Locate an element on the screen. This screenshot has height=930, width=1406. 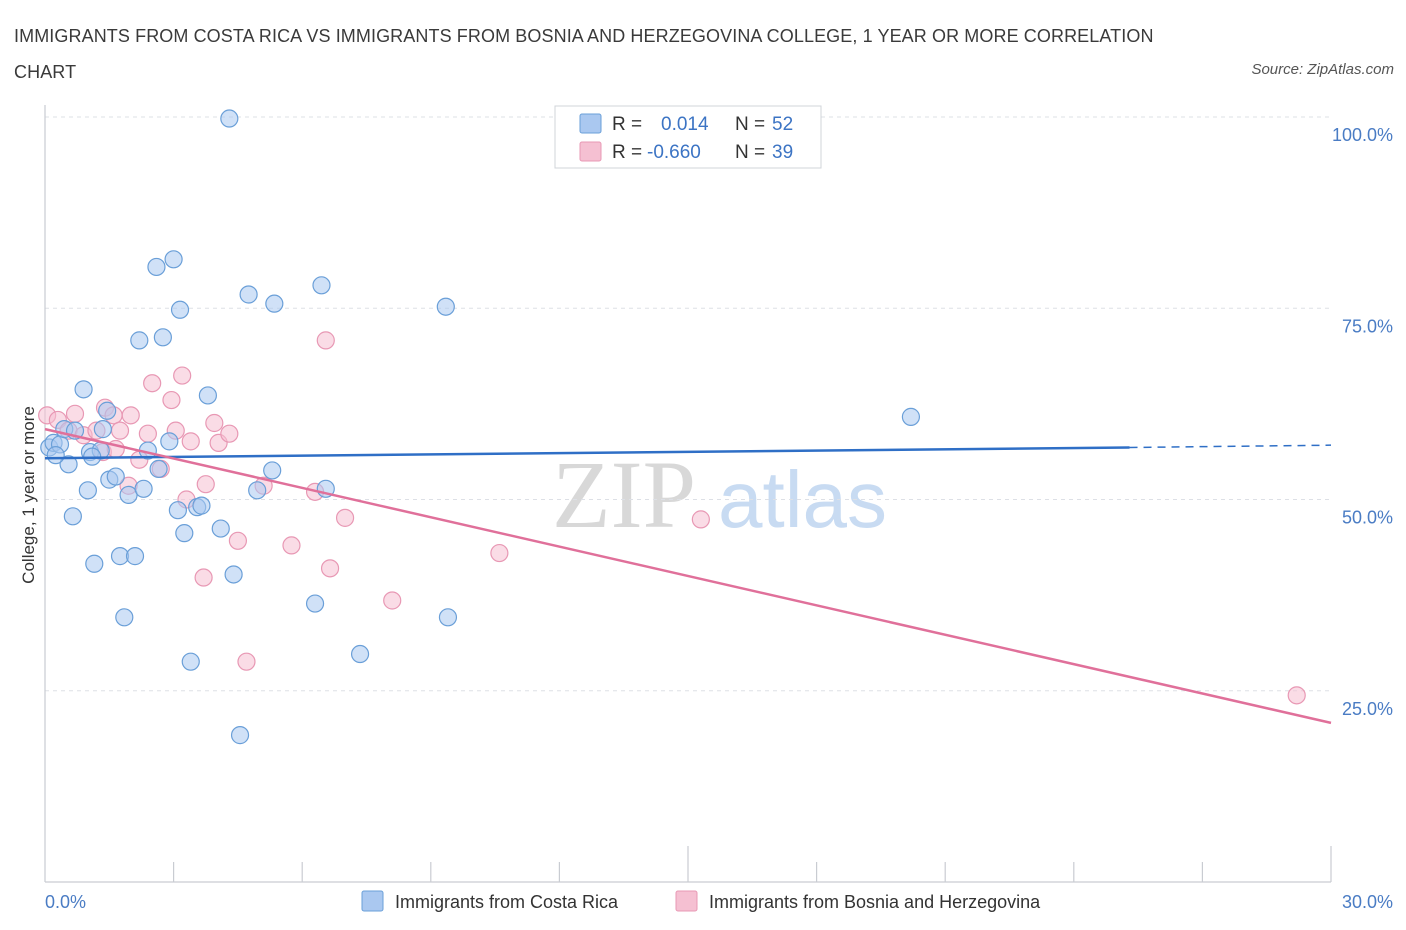
source-credit: Source: ZipAtlas.com is located at coordinates (1322, 69).